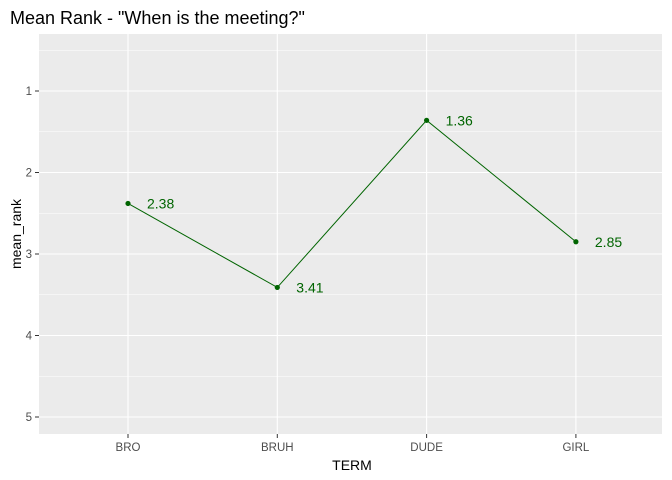 The width and height of the screenshot is (672, 480). What do you see at coordinates (157, 18) in the screenshot?
I see `chart-title: Mean Rank - "When is the meeting?"` at bounding box center [157, 18].